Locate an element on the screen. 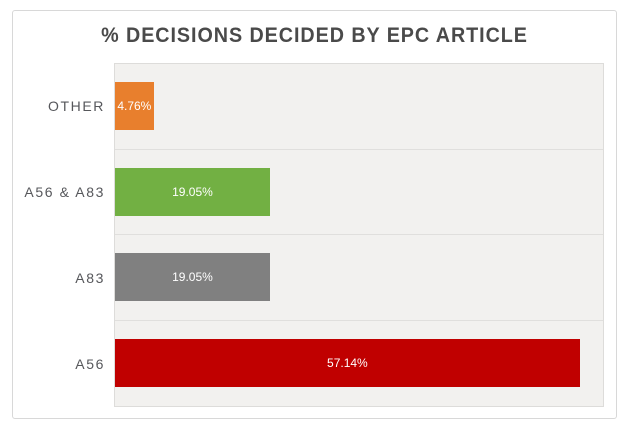 Image resolution: width=627 pixels, height=428 pixels. category-label-other: OTHER is located at coordinates (76, 106).